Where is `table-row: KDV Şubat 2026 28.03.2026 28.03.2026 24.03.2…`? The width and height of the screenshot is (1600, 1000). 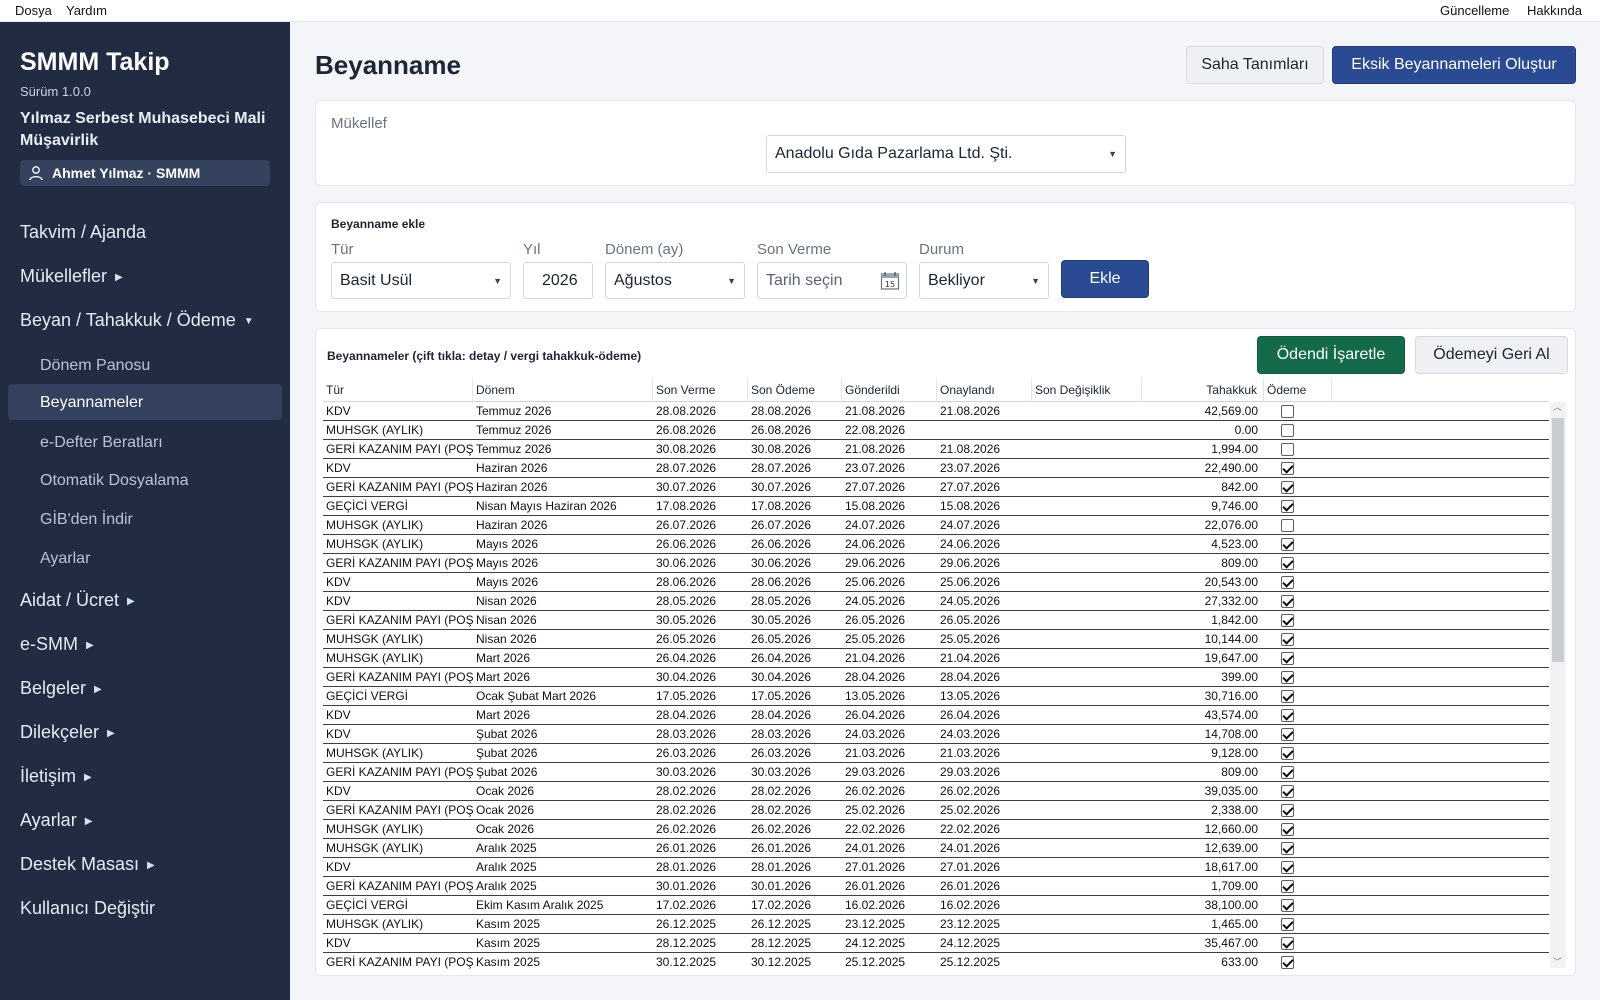 table-row: KDV Şubat 2026 28.03.2026 28.03.2026 24.03.2… is located at coordinates (936, 734).